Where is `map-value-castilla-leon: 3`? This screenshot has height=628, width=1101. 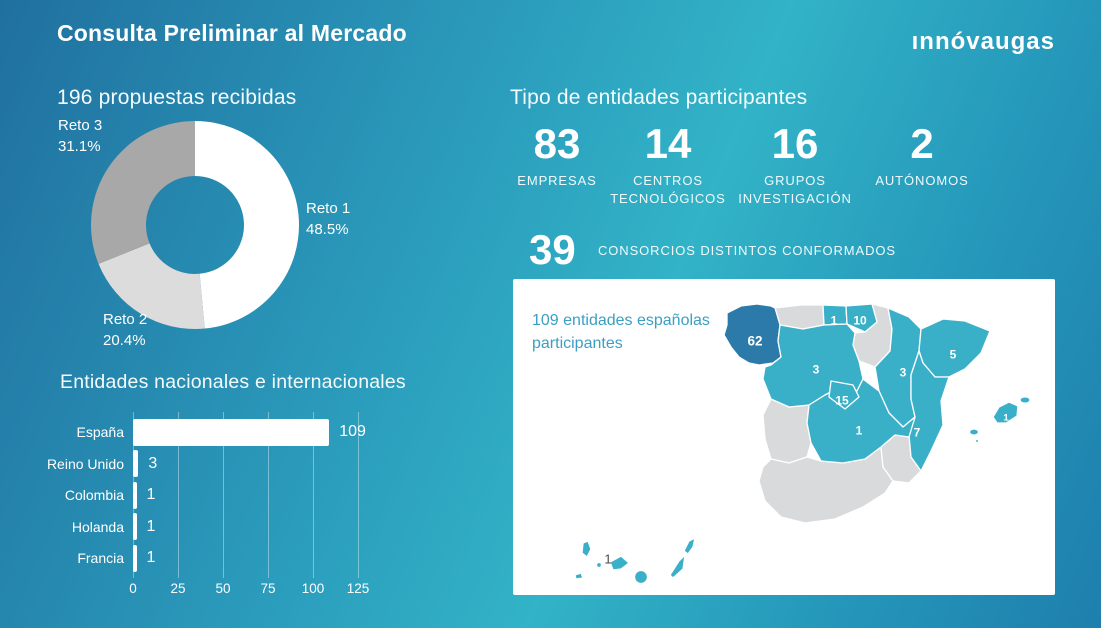
map-value-castilla-leon: 3 is located at coordinates (816, 370).